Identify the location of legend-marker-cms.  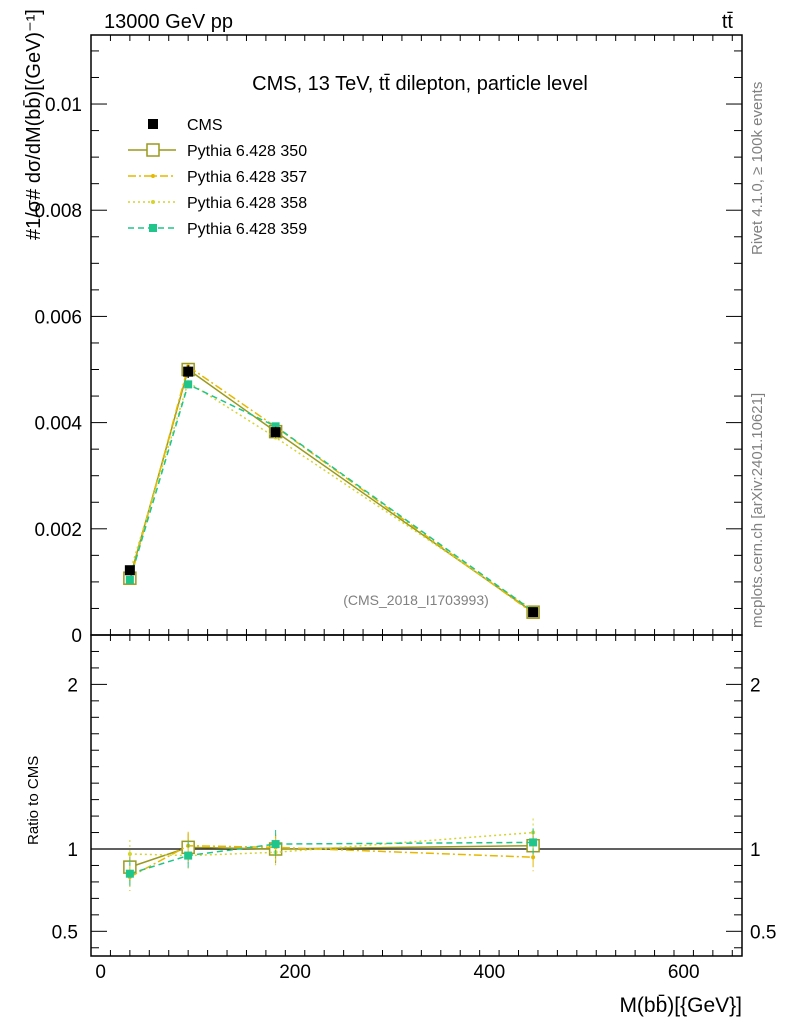
(153, 124).